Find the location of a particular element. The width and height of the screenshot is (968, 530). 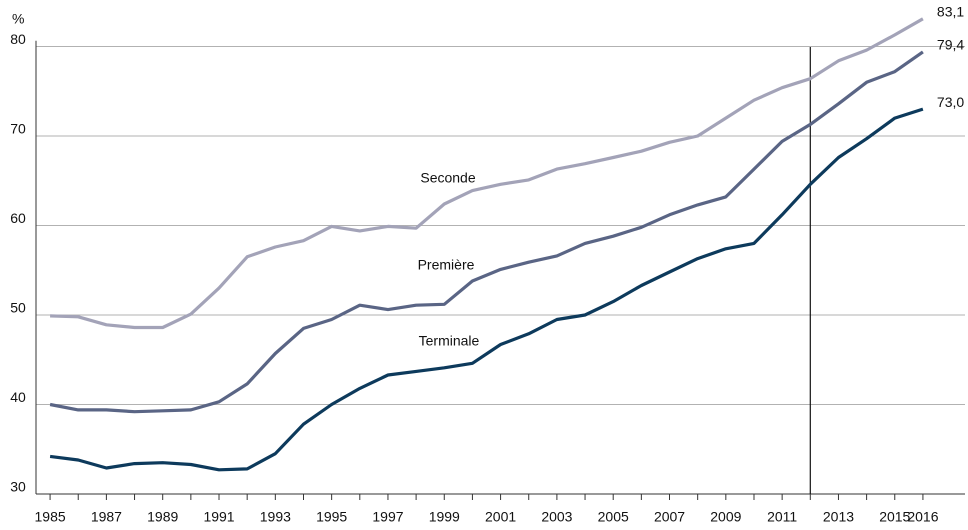

series-label: Seconde is located at coordinates (447, 178).